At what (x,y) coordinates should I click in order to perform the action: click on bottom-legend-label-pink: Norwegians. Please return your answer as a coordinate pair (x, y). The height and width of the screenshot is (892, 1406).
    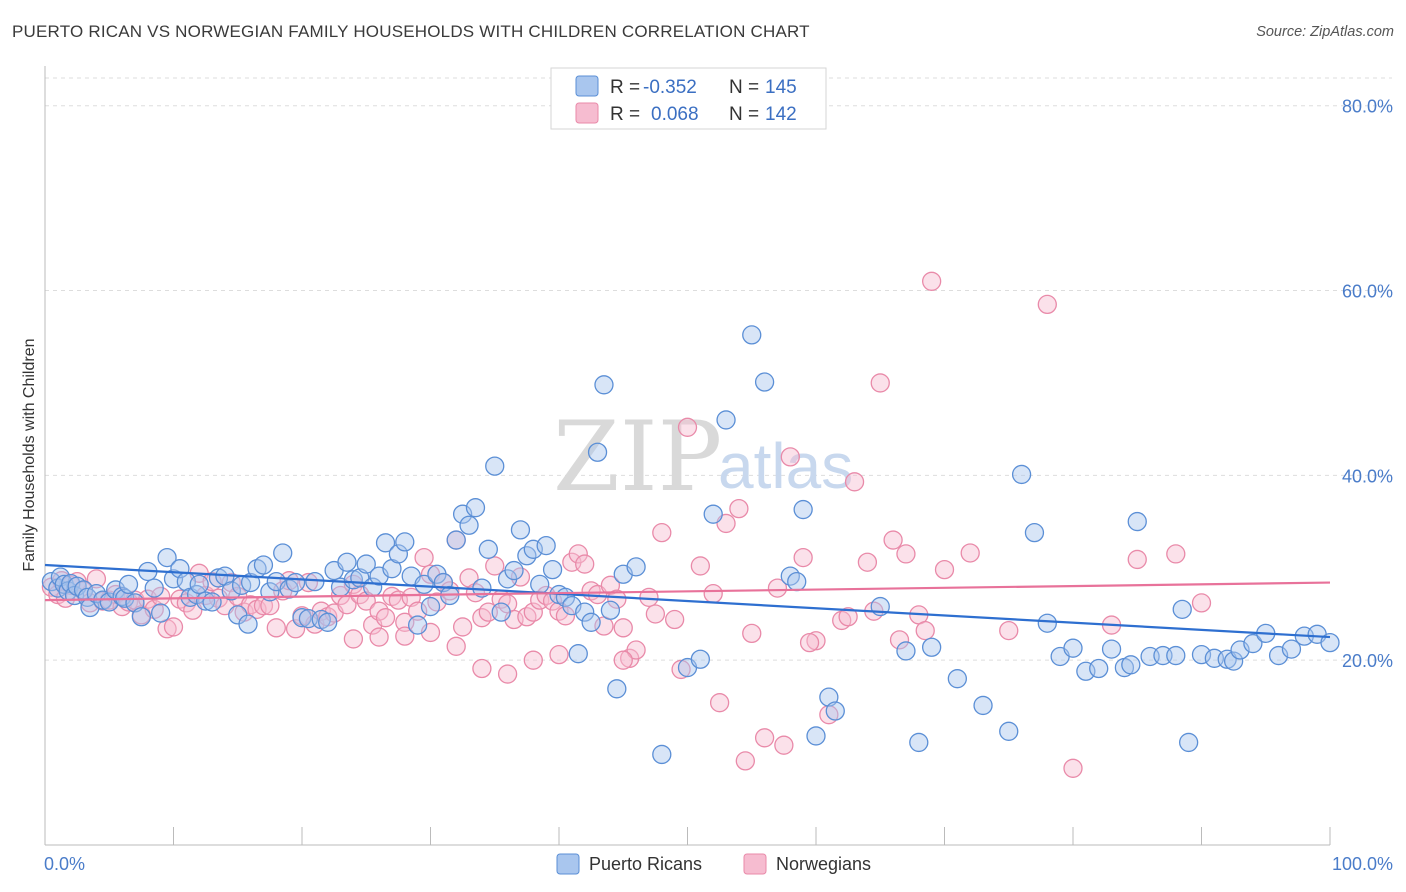
    Looking at the image, I should click on (823, 864).